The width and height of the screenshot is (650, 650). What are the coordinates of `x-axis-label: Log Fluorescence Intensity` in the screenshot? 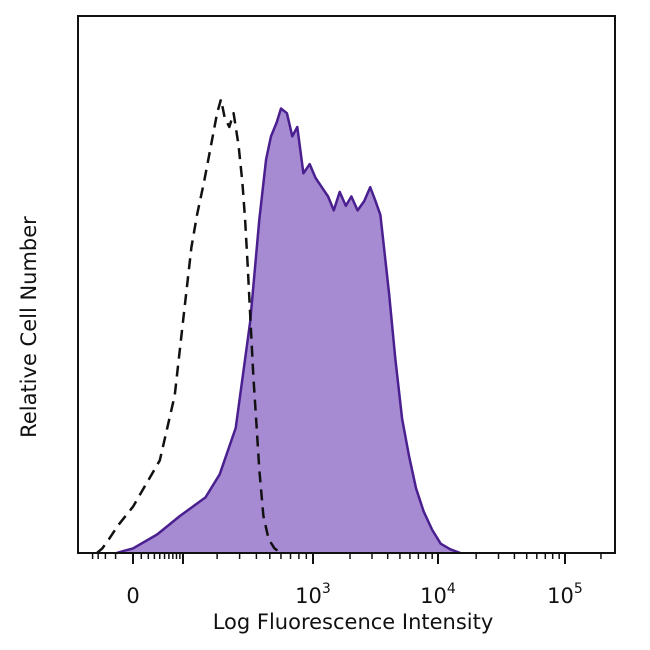 It's located at (353, 622).